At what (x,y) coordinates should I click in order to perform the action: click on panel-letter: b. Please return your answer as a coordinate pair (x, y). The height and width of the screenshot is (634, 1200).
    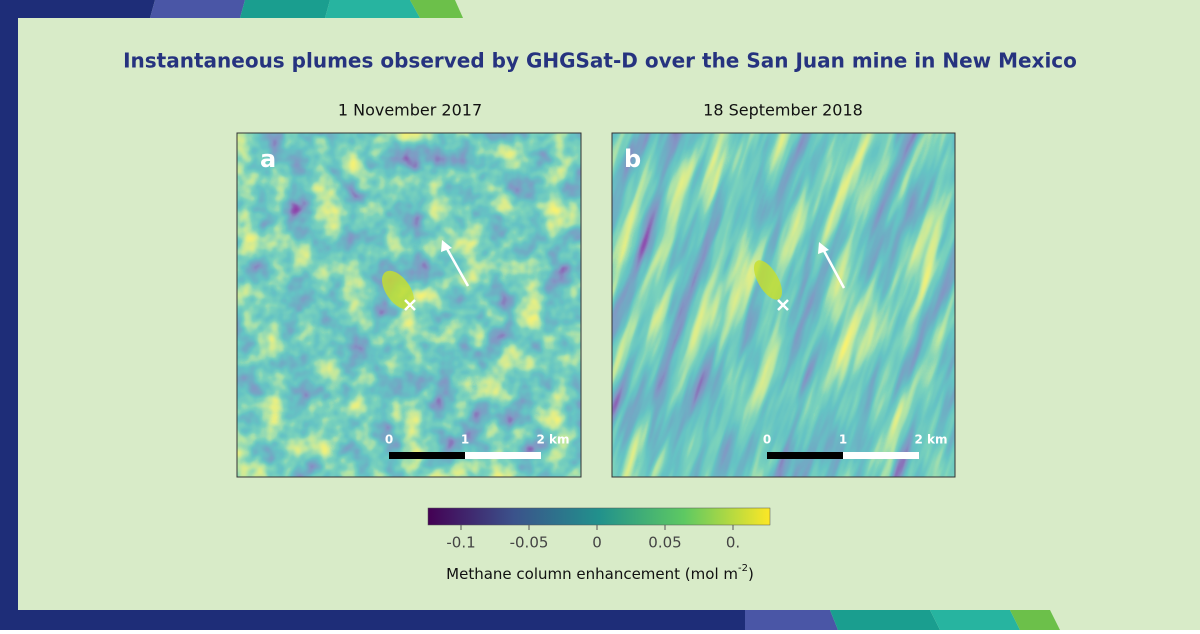
    Looking at the image, I should click on (632, 159).